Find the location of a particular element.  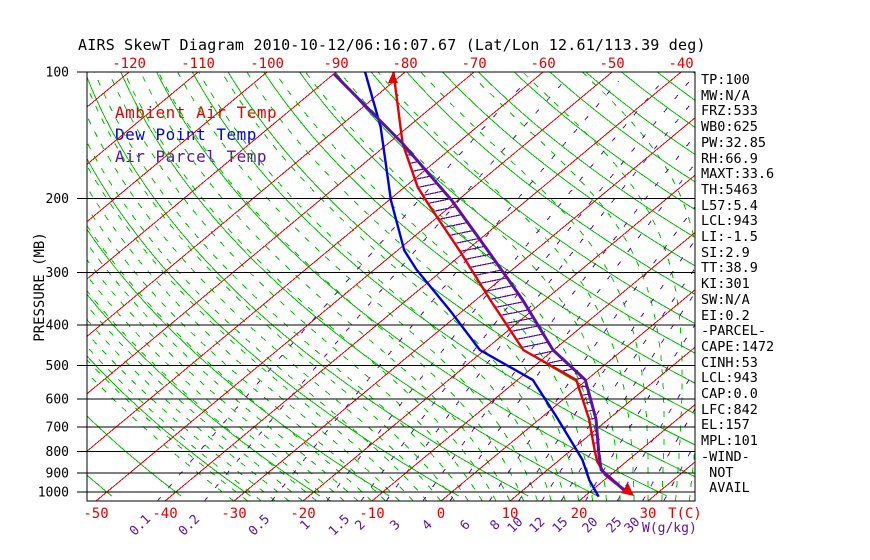

pressure-axis-label: PRESSURE (MB) is located at coordinates (40, 287).